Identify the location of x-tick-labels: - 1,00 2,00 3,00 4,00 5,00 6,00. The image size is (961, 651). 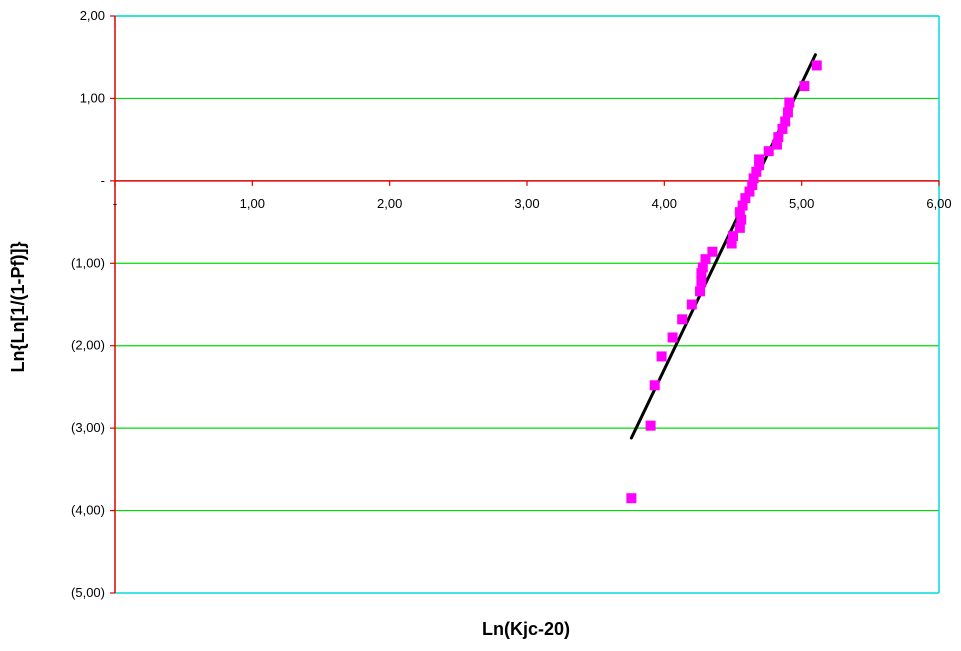
(532, 203).